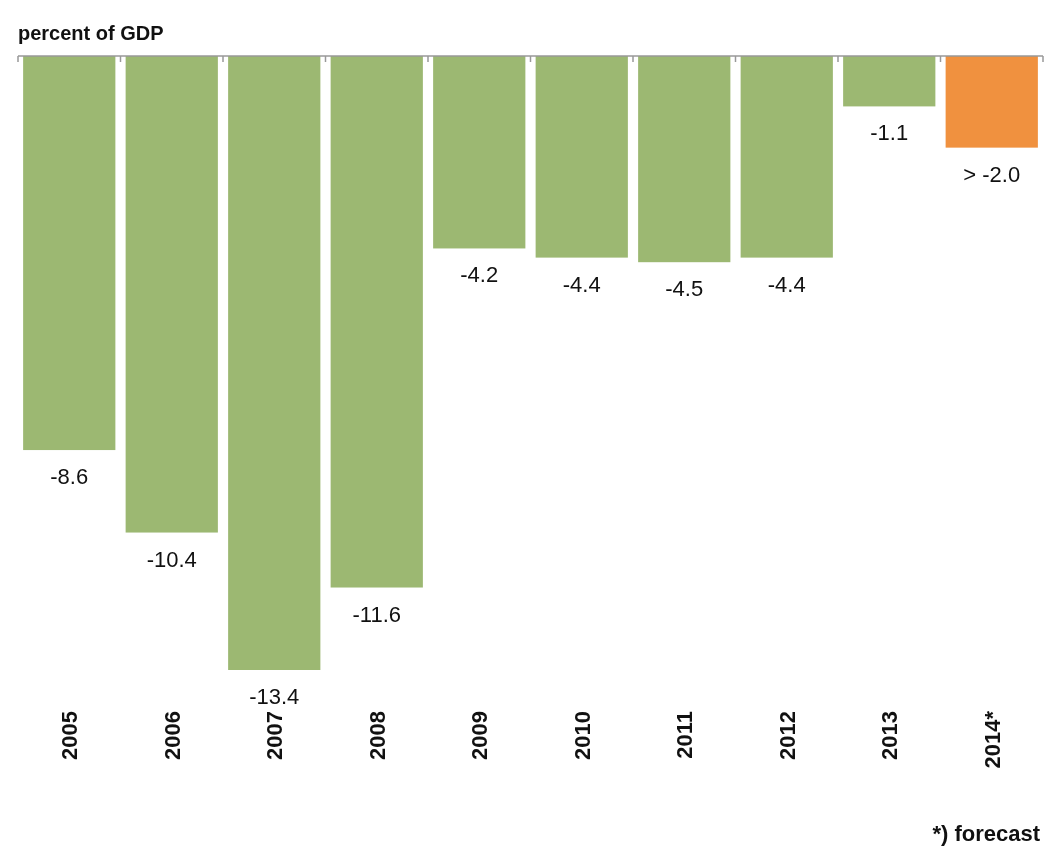 This screenshot has width=1053, height=859. What do you see at coordinates (986, 833) in the screenshot?
I see `text: *) forecast` at bounding box center [986, 833].